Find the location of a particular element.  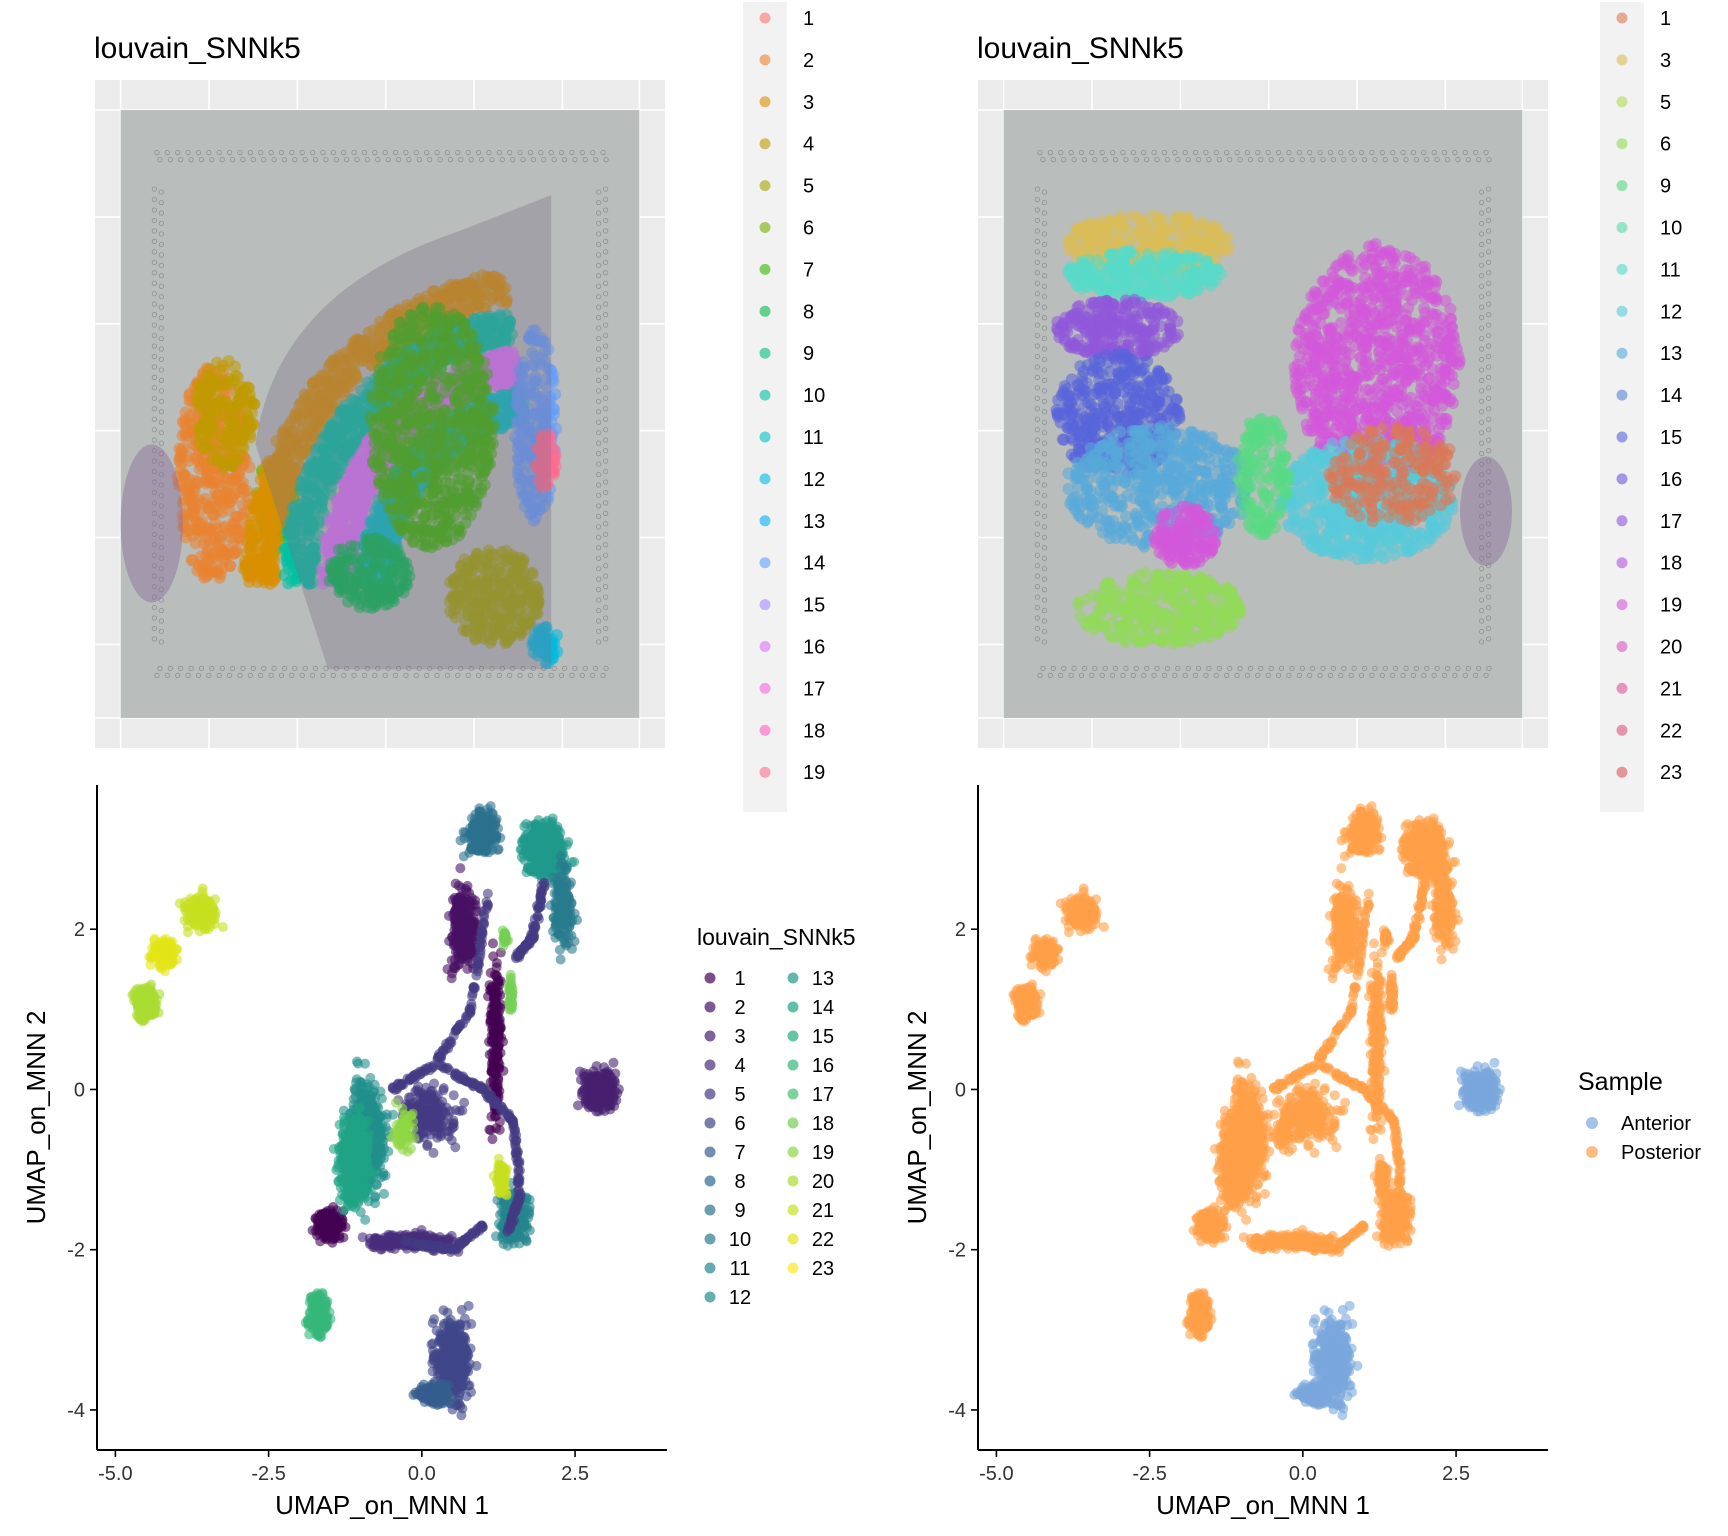

spatial-anterior-title: louvain_SNNk5 is located at coordinates (197, 48).